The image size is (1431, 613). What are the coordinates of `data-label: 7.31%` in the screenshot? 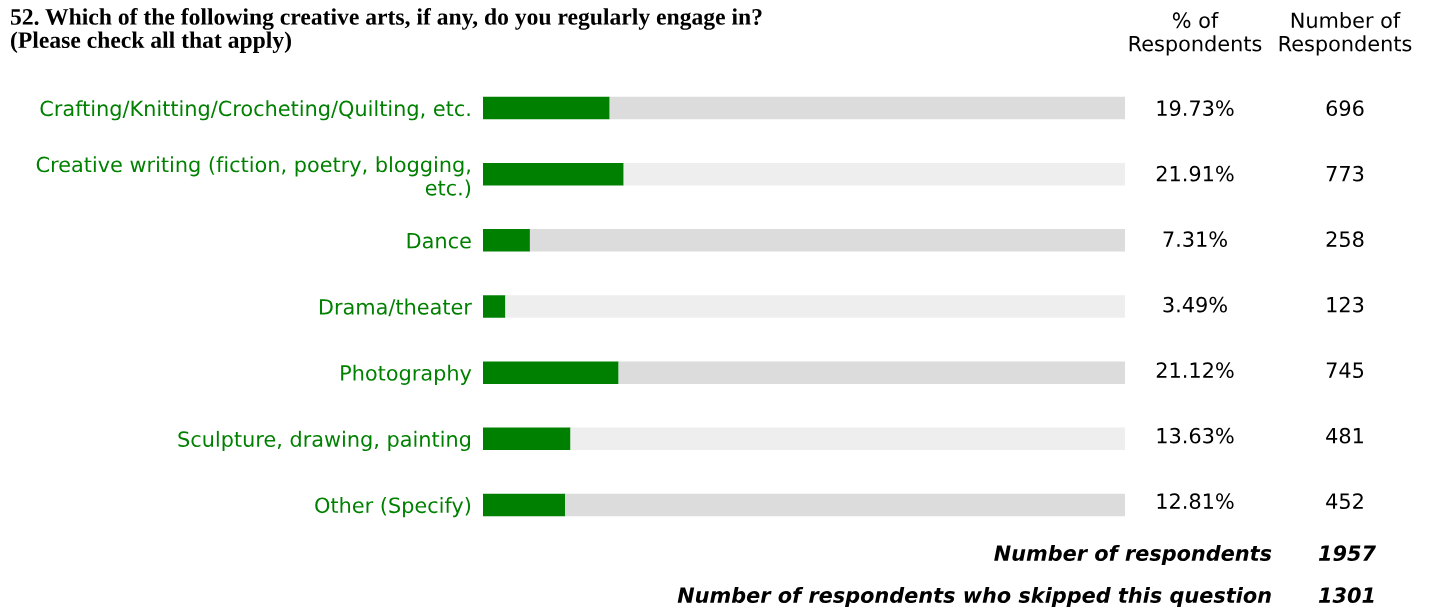 It's located at (1195, 239).